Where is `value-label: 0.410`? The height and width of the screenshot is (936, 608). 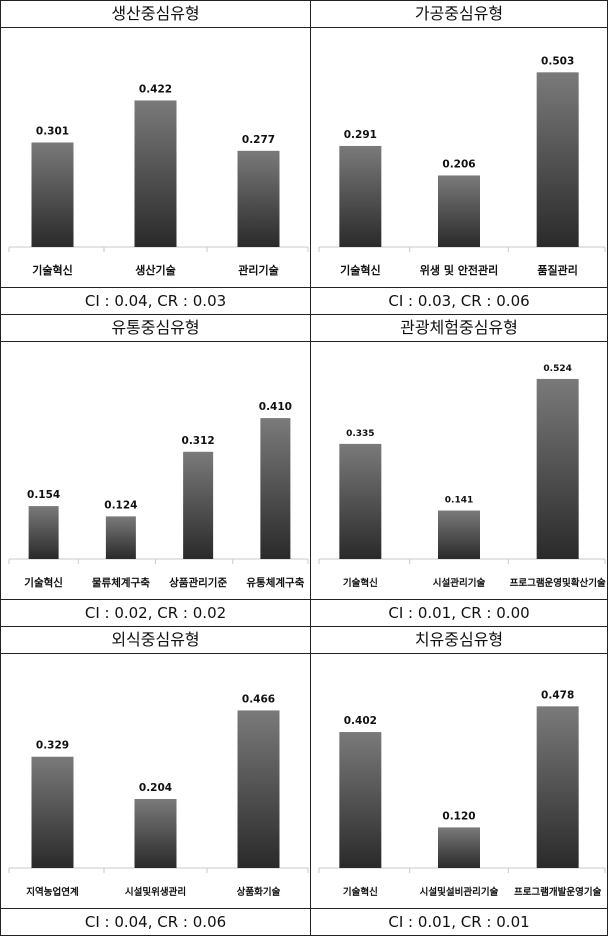
value-label: 0.410 is located at coordinates (275, 407).